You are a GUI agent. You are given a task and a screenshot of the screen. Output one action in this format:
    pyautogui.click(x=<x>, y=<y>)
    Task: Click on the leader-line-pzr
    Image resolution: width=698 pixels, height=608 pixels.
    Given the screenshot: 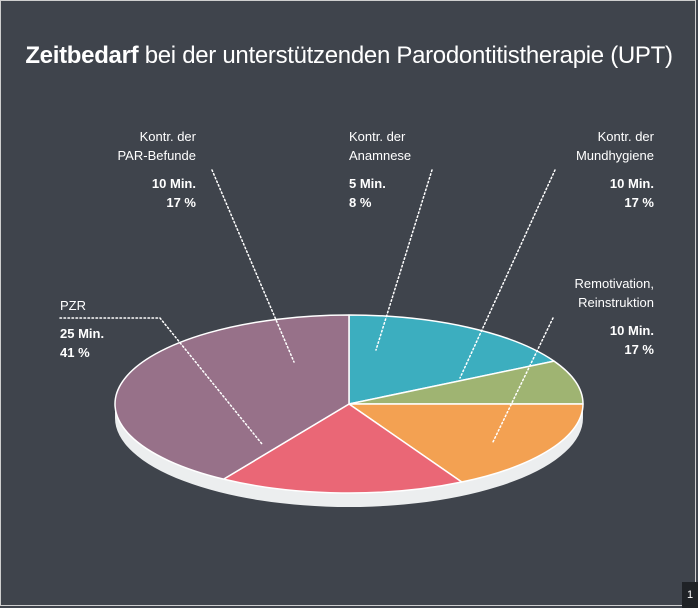 What is the action you would take?
    pyautogui.click(x=161, y=381)
    